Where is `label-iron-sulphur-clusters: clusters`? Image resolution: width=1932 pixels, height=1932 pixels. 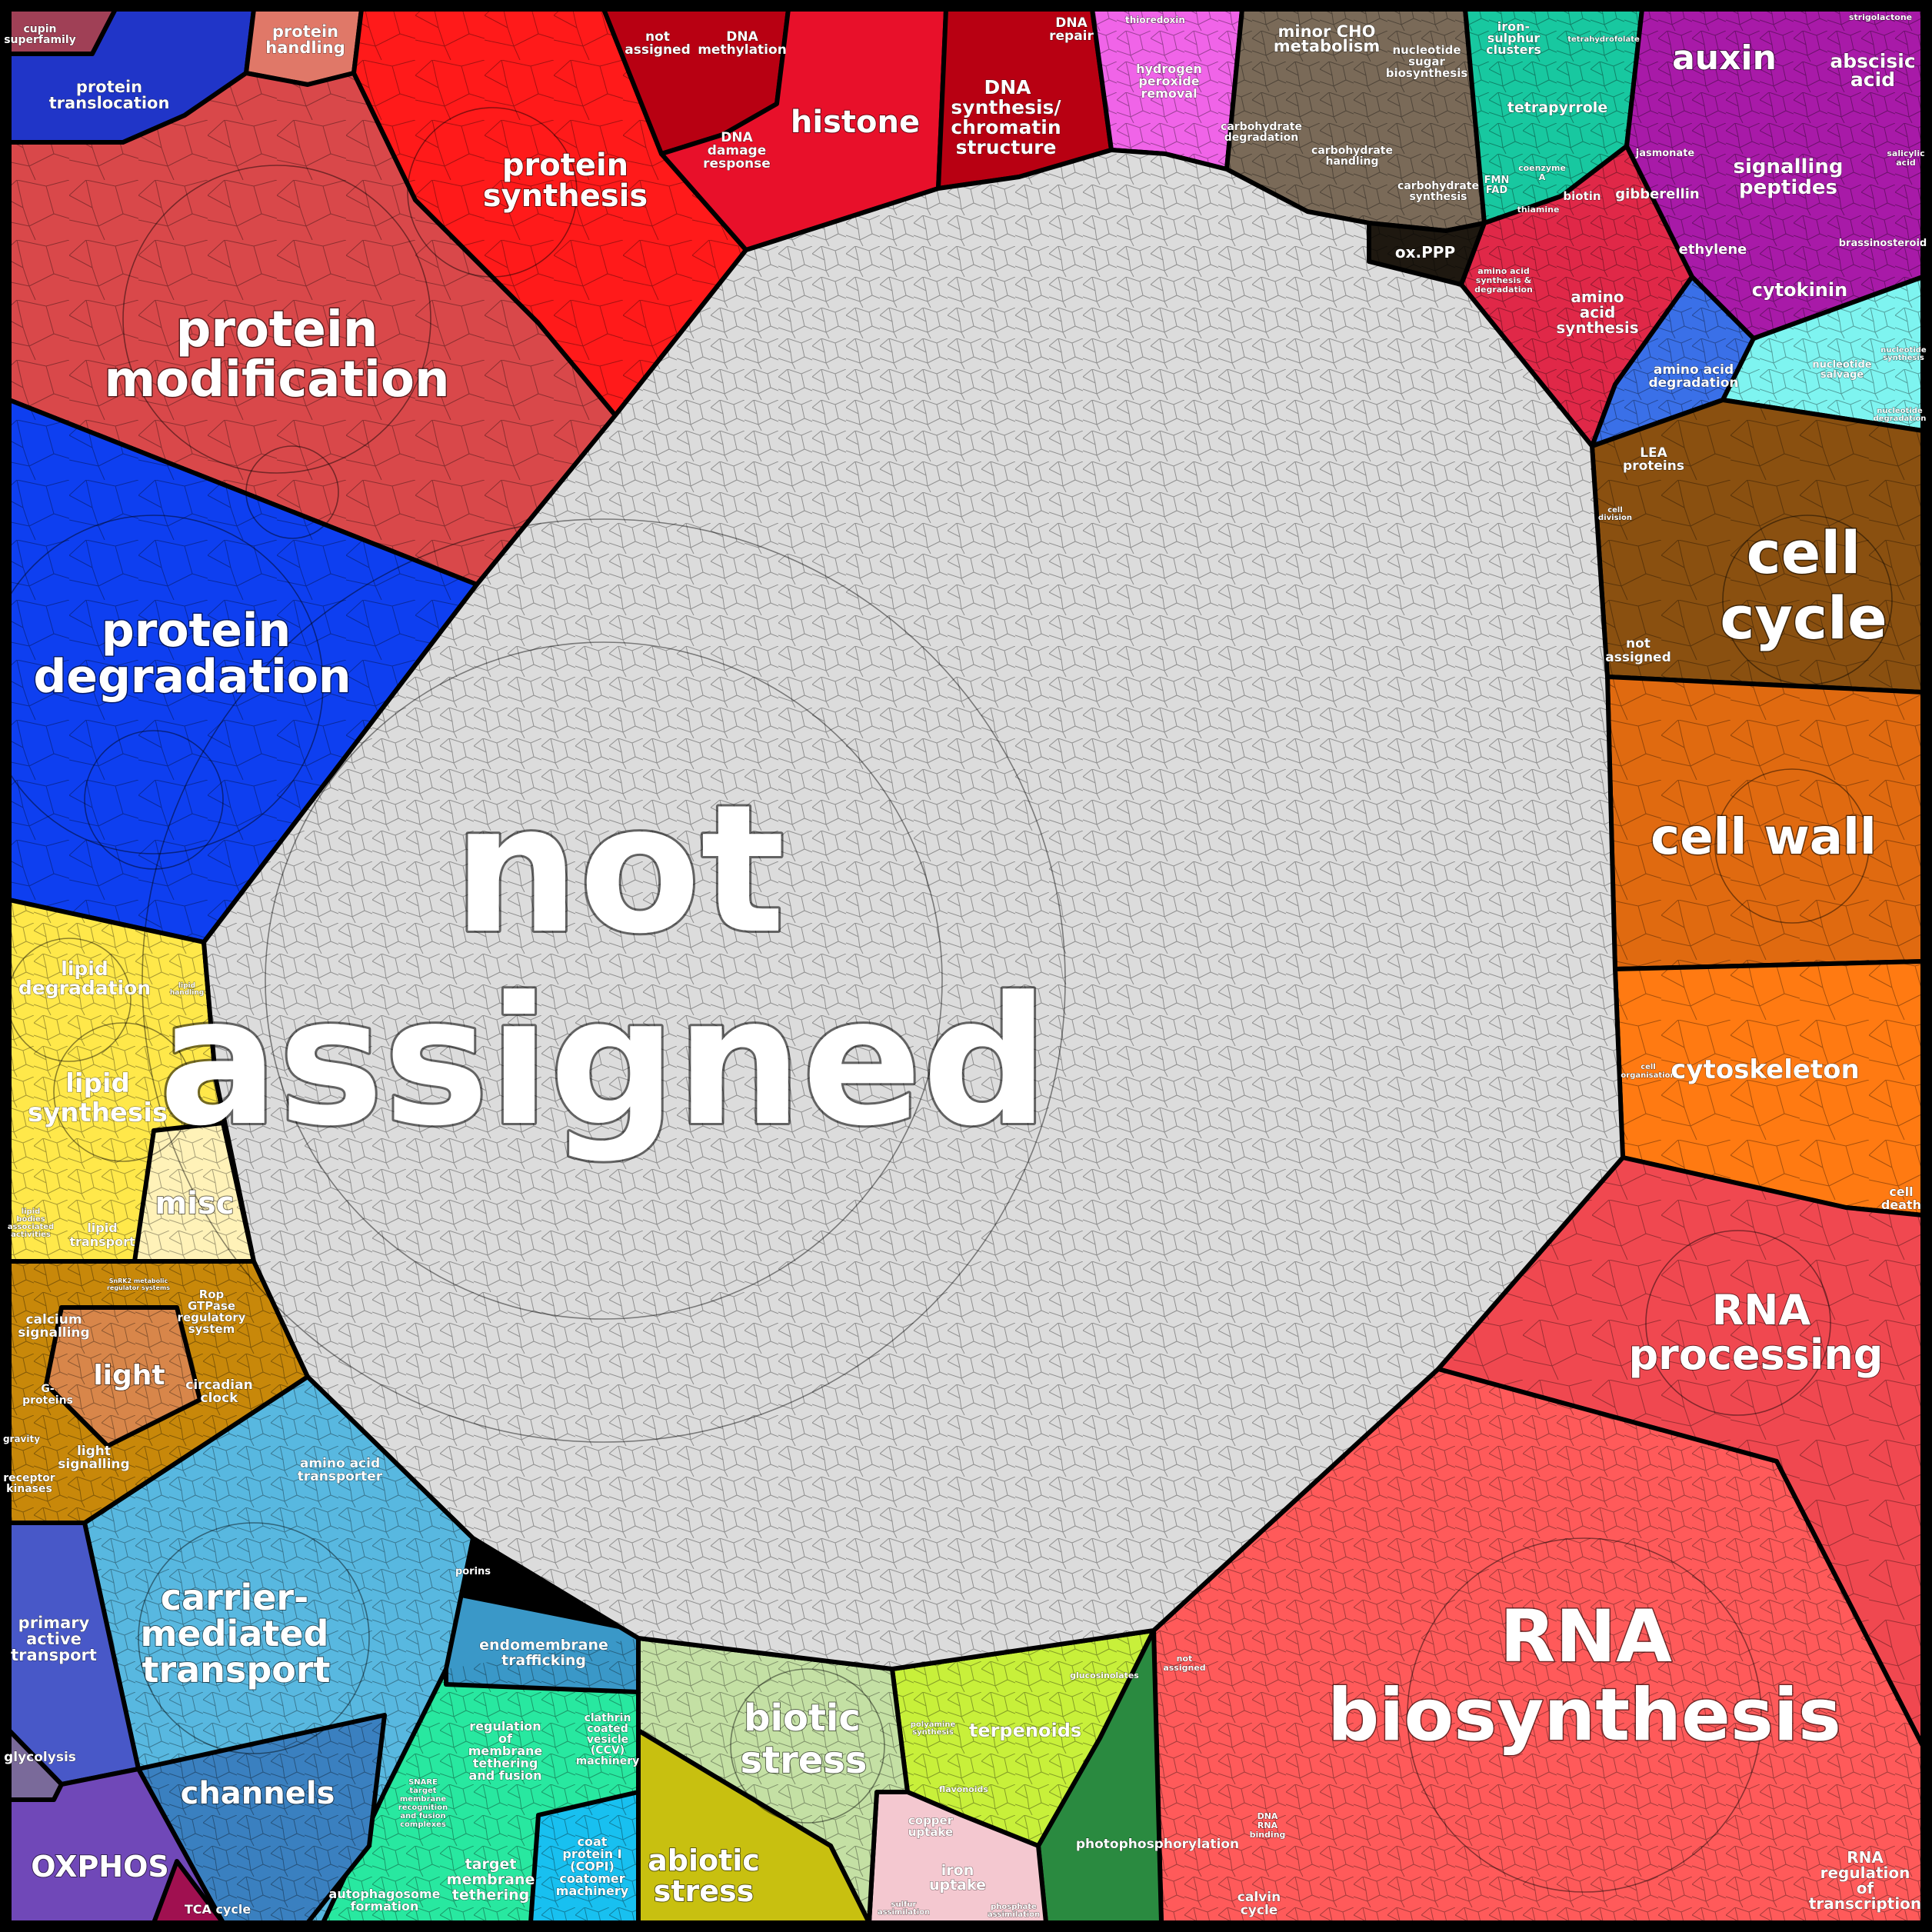 label-iron-sulphur-clusters: clusters is located at coordinates (1513, 49).